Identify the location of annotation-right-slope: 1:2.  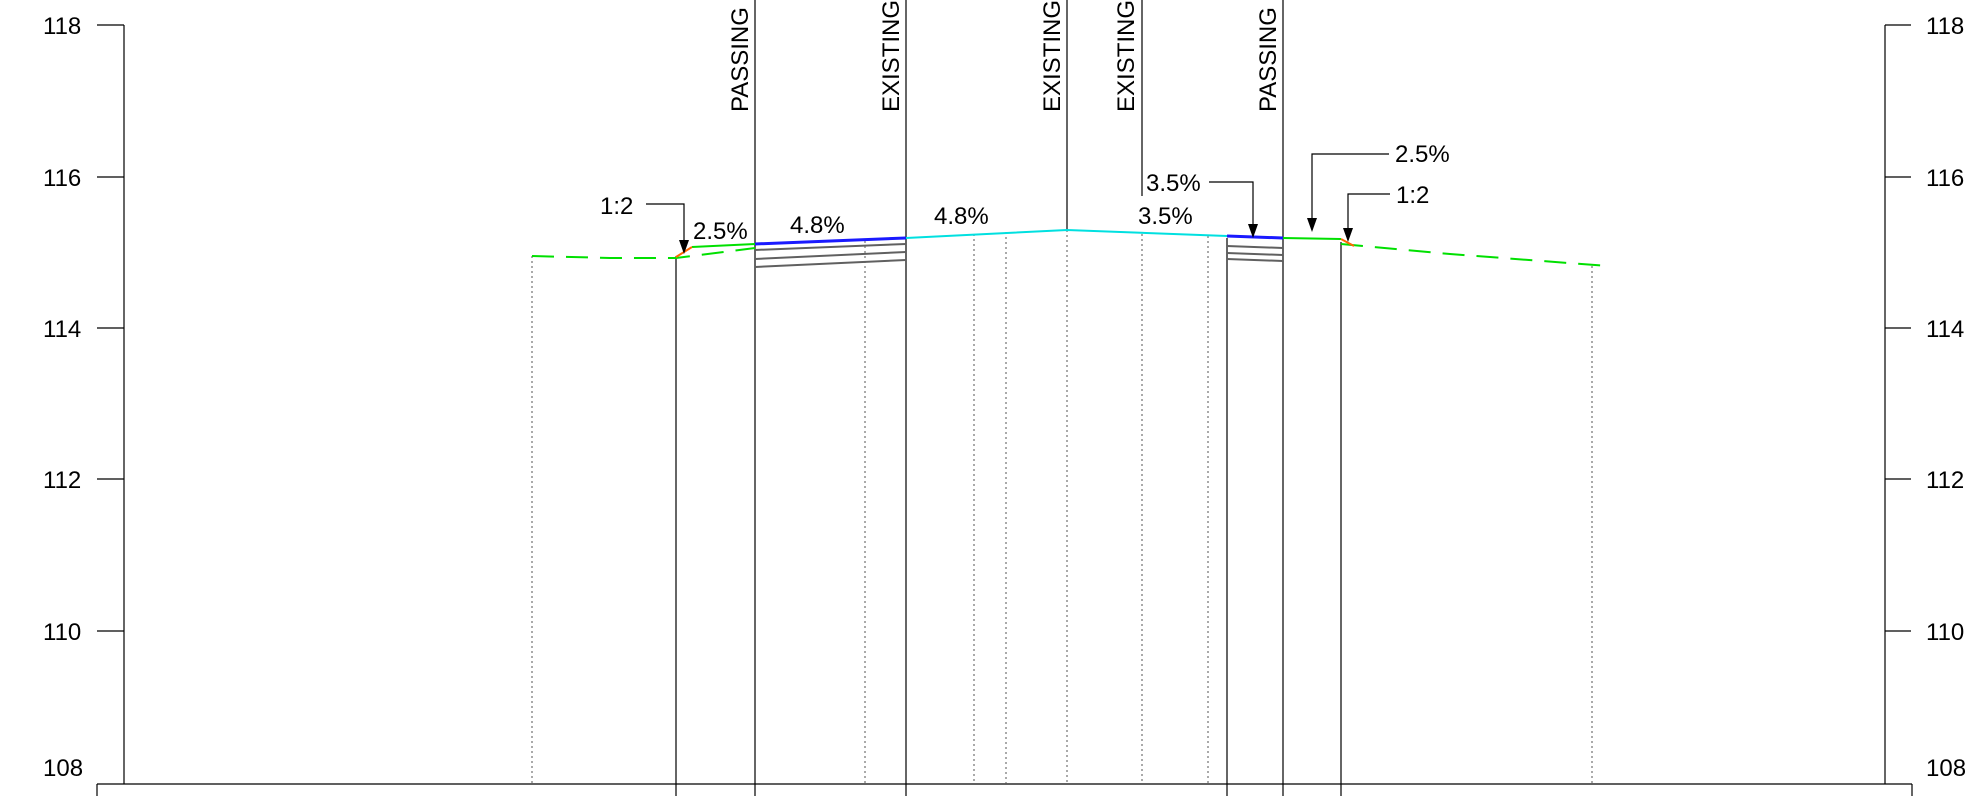
(1412, 195).